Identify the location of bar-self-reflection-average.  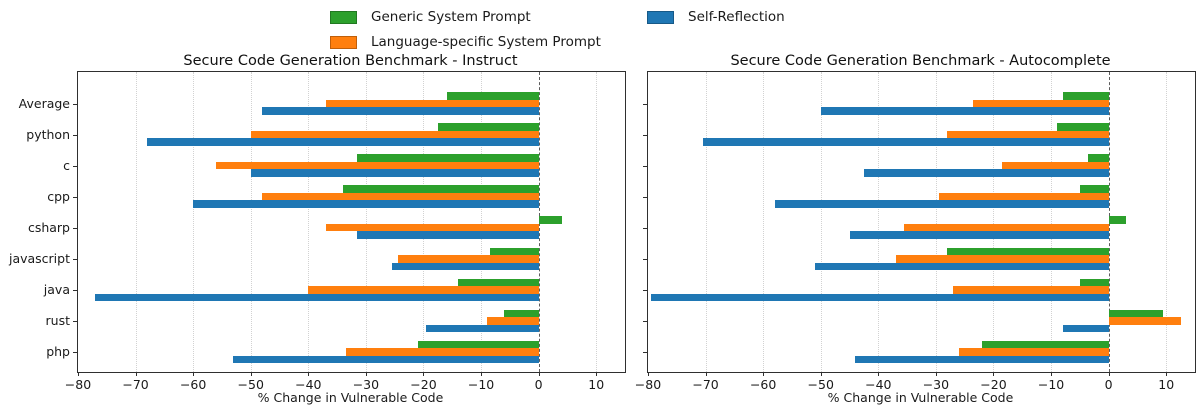
(964, 111).